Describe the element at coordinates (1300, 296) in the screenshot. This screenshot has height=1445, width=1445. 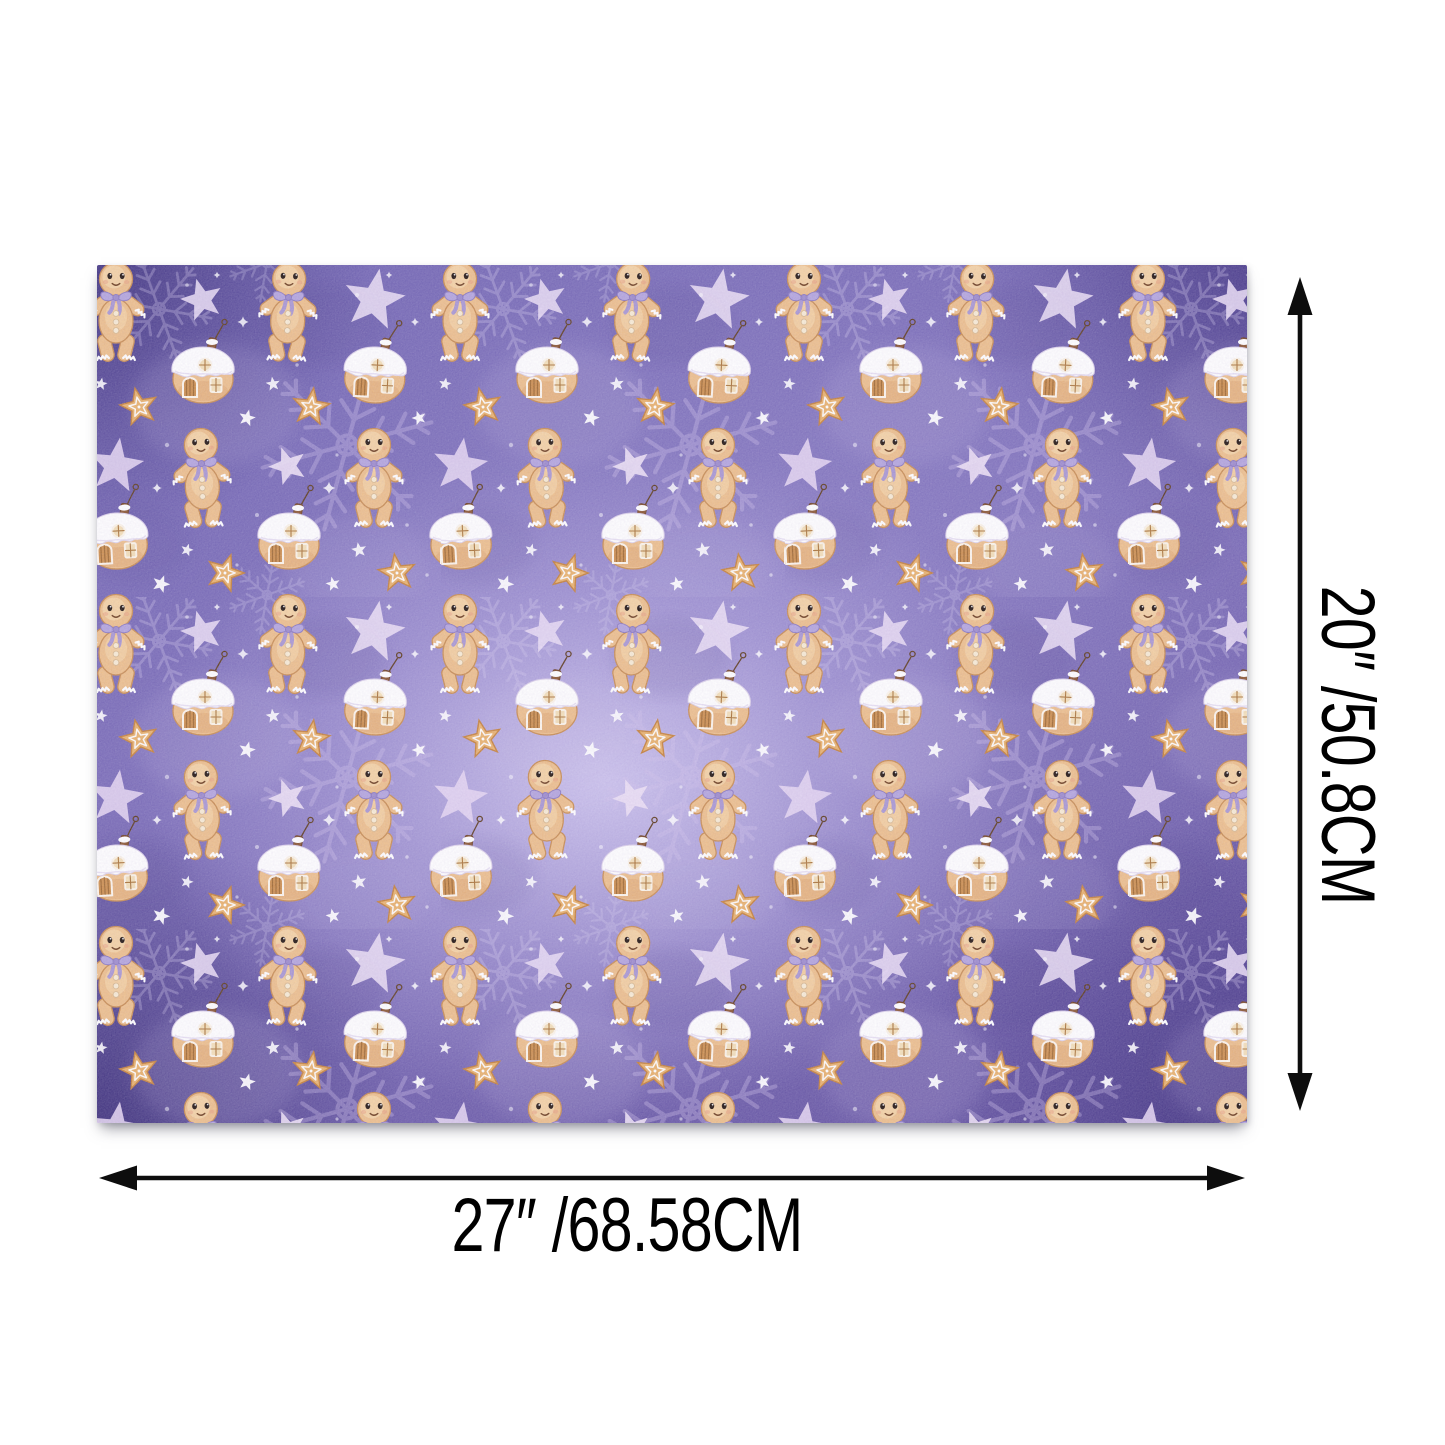
I see `arrowhead-up-icon` at that location.